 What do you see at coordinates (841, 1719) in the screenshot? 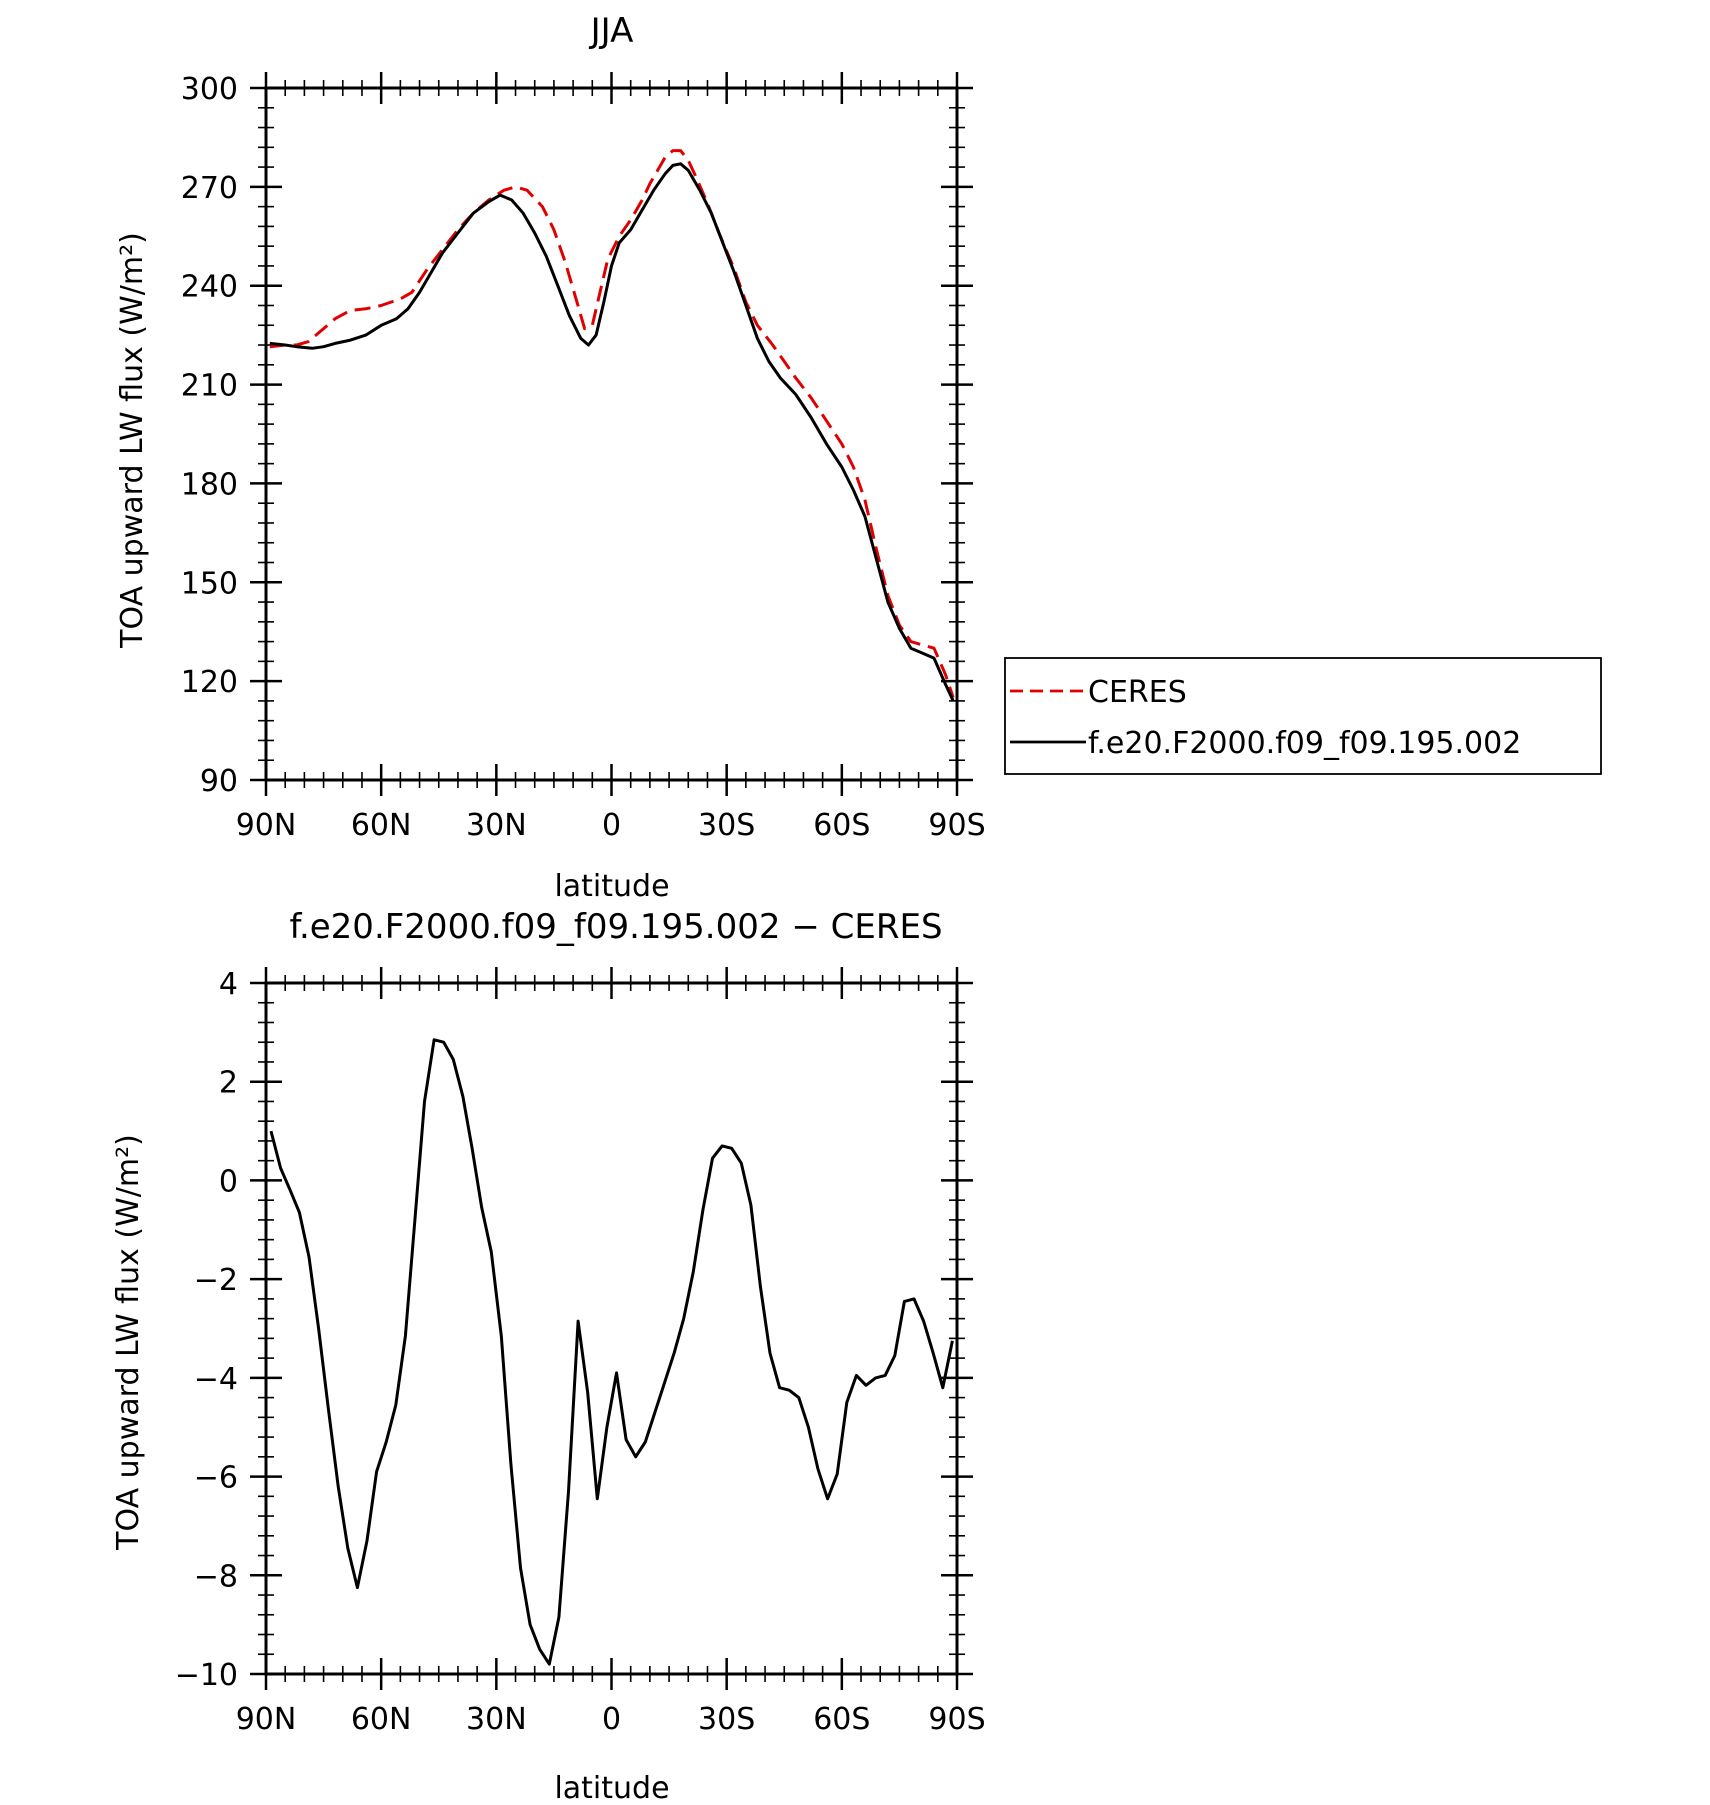
I see `bottom-x-tick-label: 60S` at bounding box center [841, 1719].